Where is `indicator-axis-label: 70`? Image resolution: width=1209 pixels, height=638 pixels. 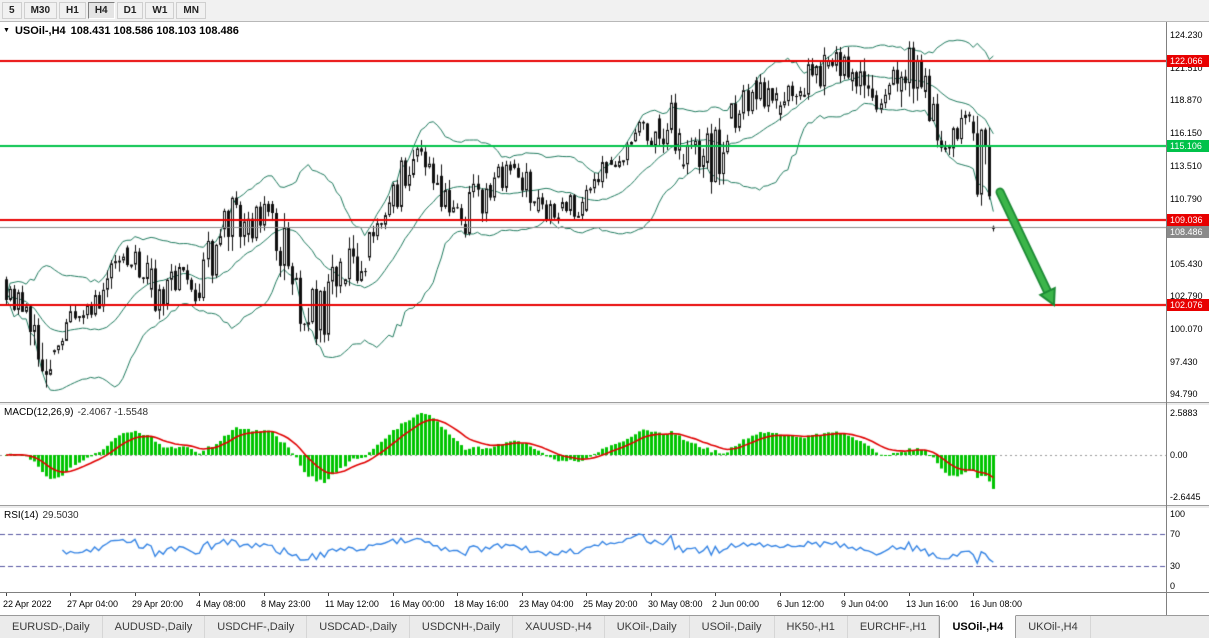 indicator-axis-label: 70 is located at coordinates (1175, 534).